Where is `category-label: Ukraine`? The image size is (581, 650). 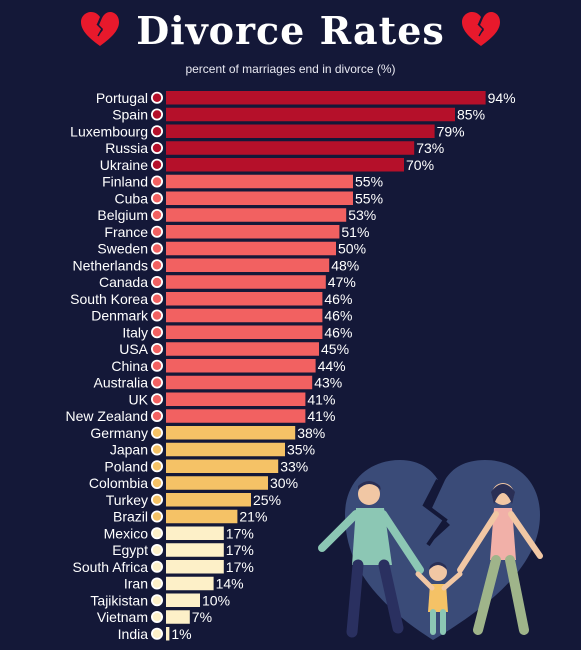 category-label: Ukraine is located at coordinates (124, 165).